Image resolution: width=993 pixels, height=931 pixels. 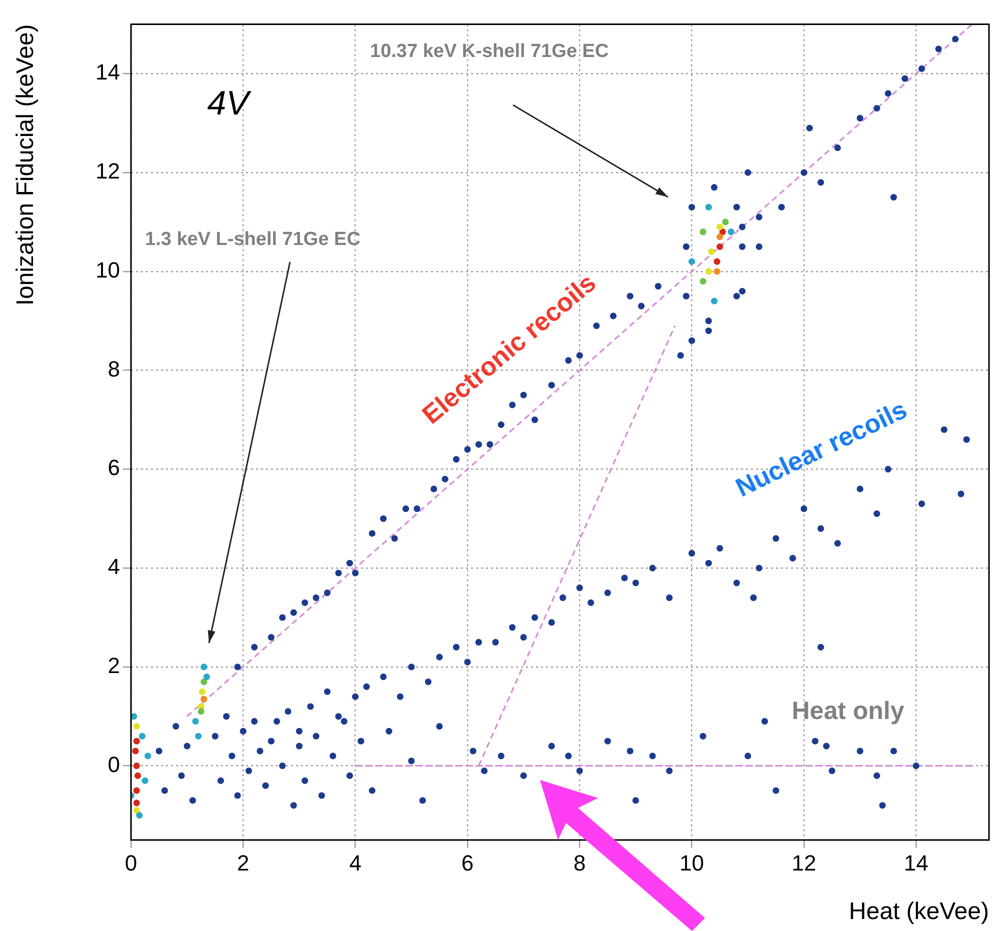 I want to click on y-tick-label: 0, so click(x=114, y=764).